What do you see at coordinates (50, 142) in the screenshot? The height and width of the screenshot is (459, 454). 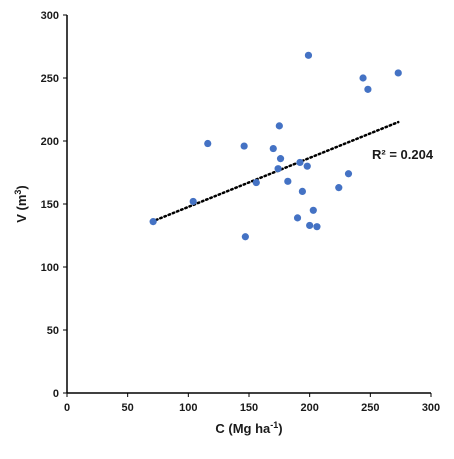 I see `y-tick-label: 200` at bounding box center [50, 142].